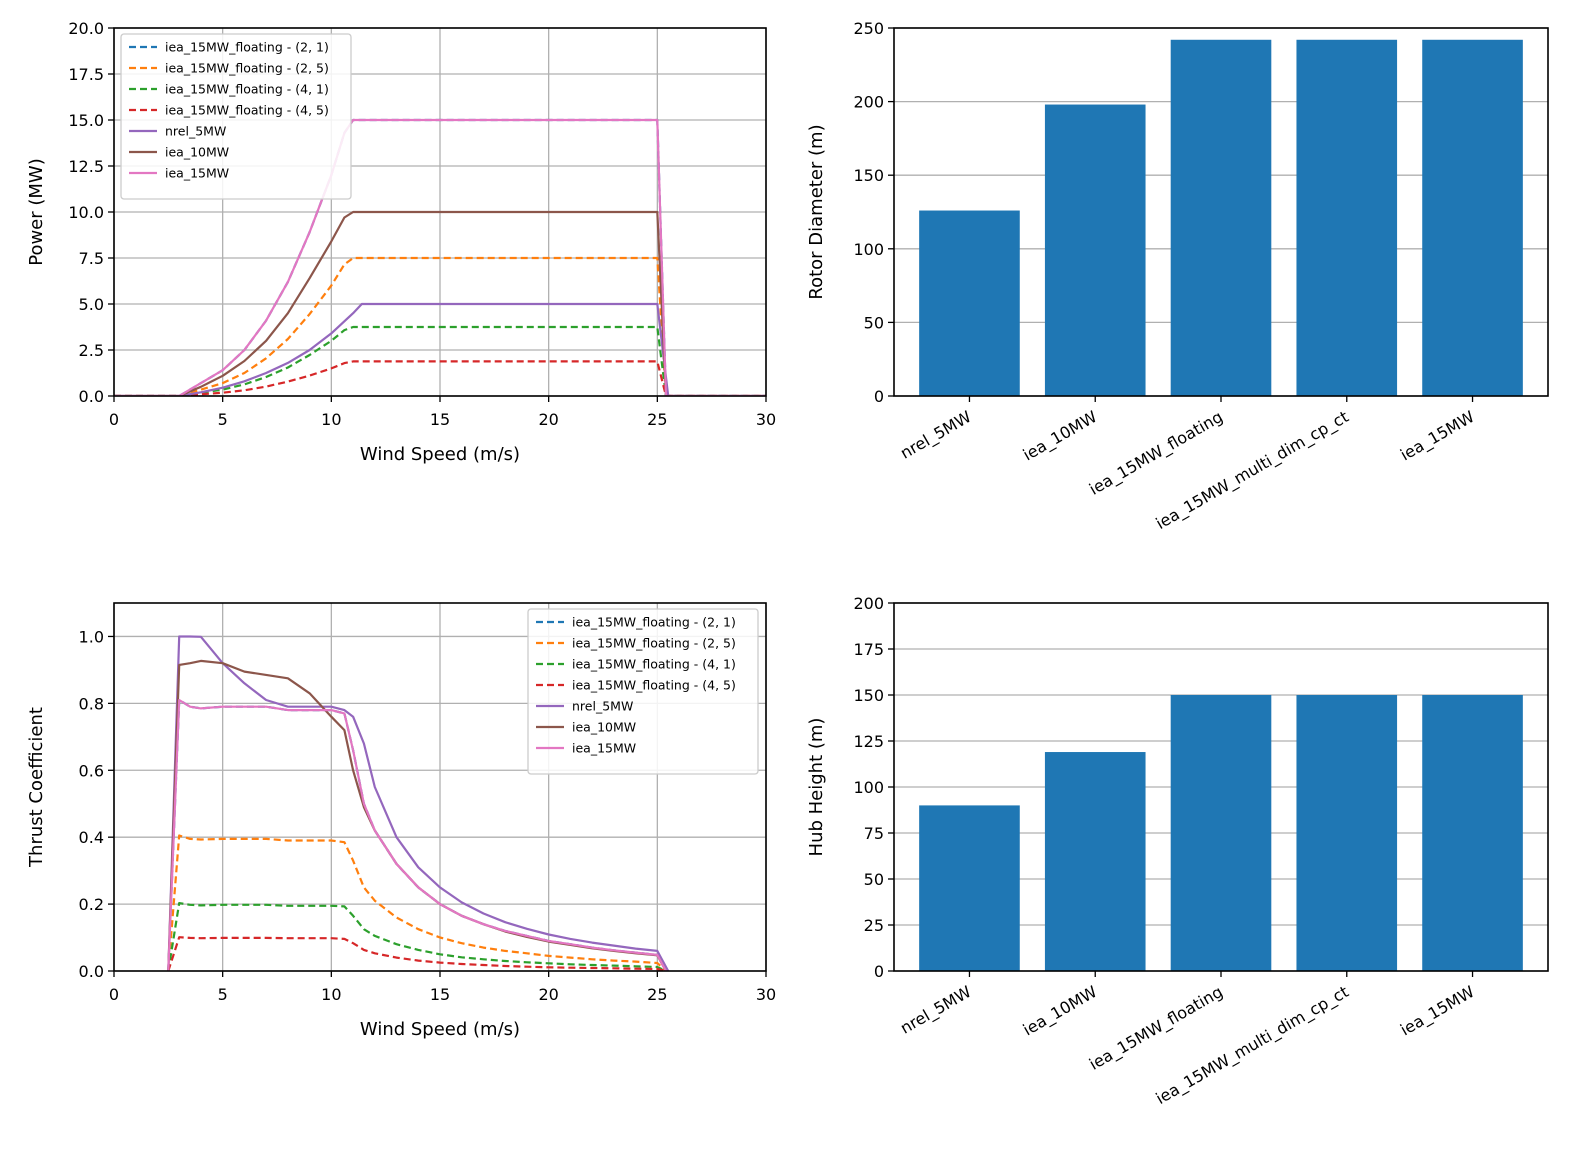 Image resolution: width=1580 pixels, height=1170 pixels. I want to click on y-tick-label: 10.0, so click(86, 212).